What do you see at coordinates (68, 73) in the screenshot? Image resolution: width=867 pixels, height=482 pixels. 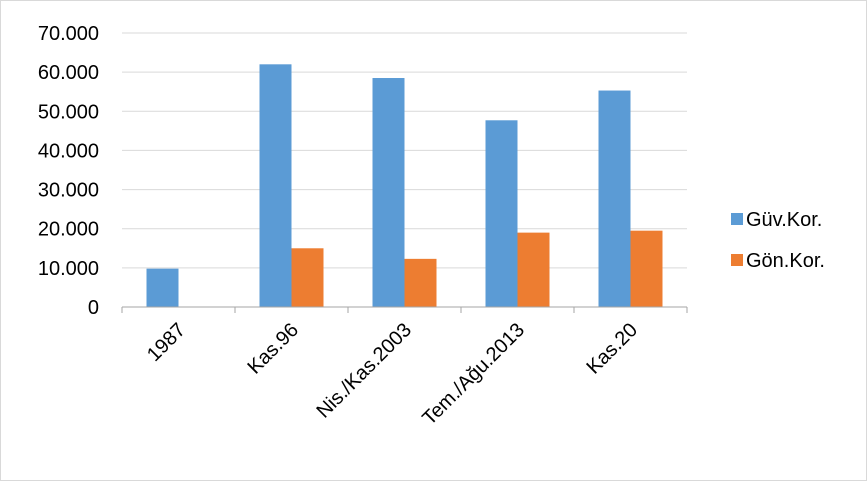 I see `y-tick-label: 60.000` at bounding box center [68, 73].